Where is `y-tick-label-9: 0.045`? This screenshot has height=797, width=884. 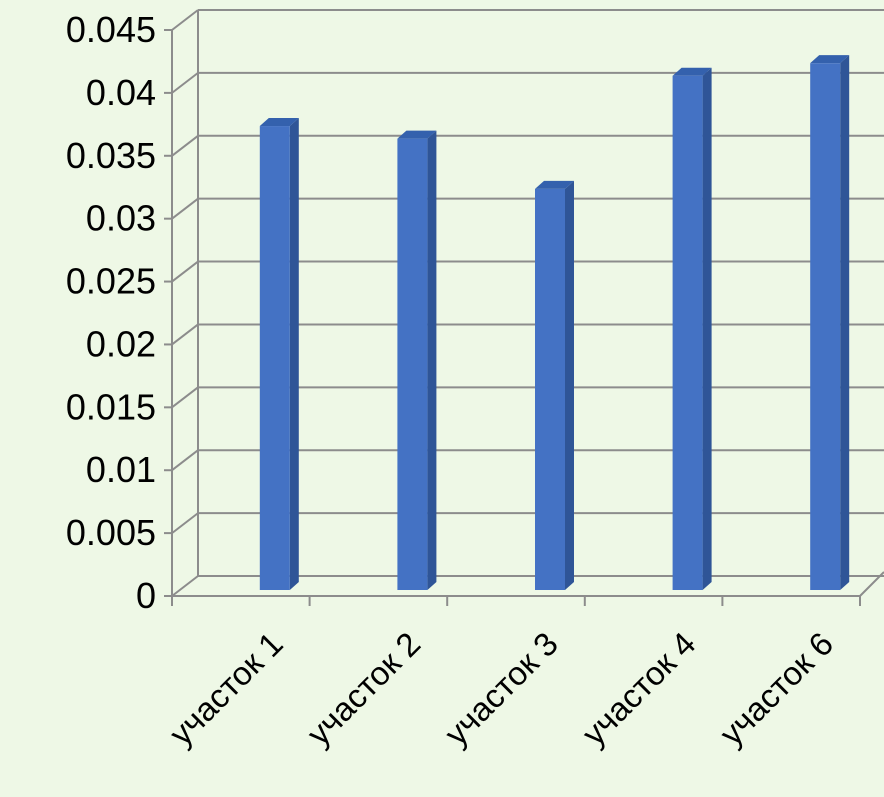 y-tick-label-9: 0.045 is located at coordinates (111, 29).